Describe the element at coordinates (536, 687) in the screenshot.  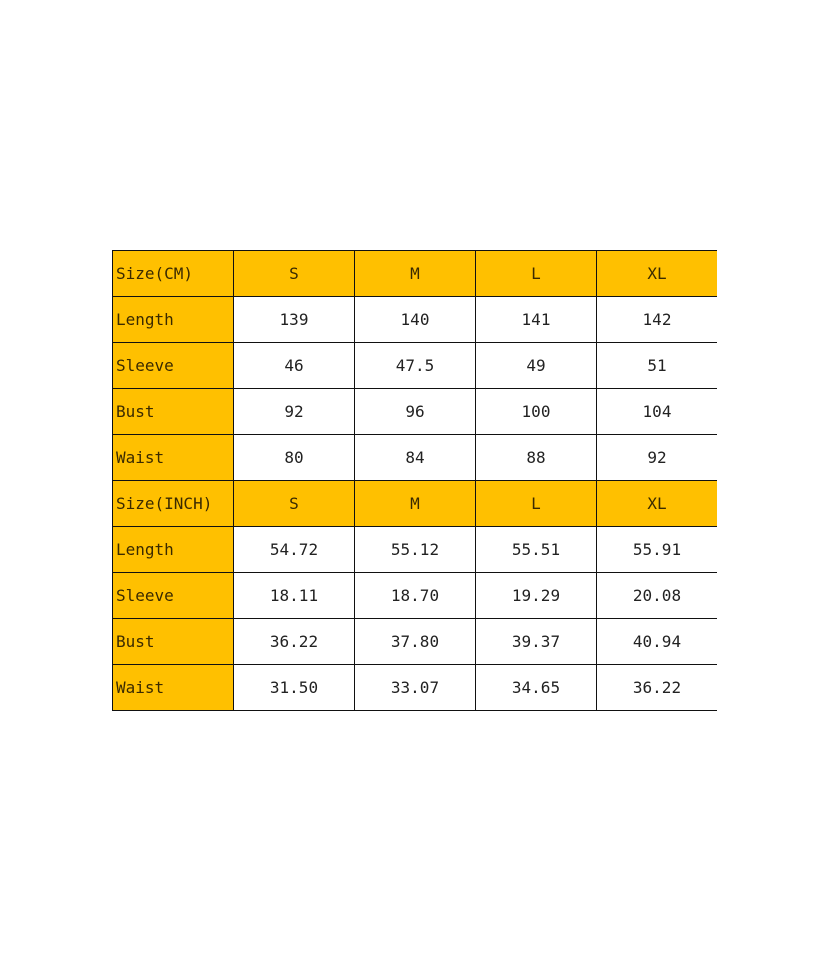
I see `value-cell: 34.65` at that location.